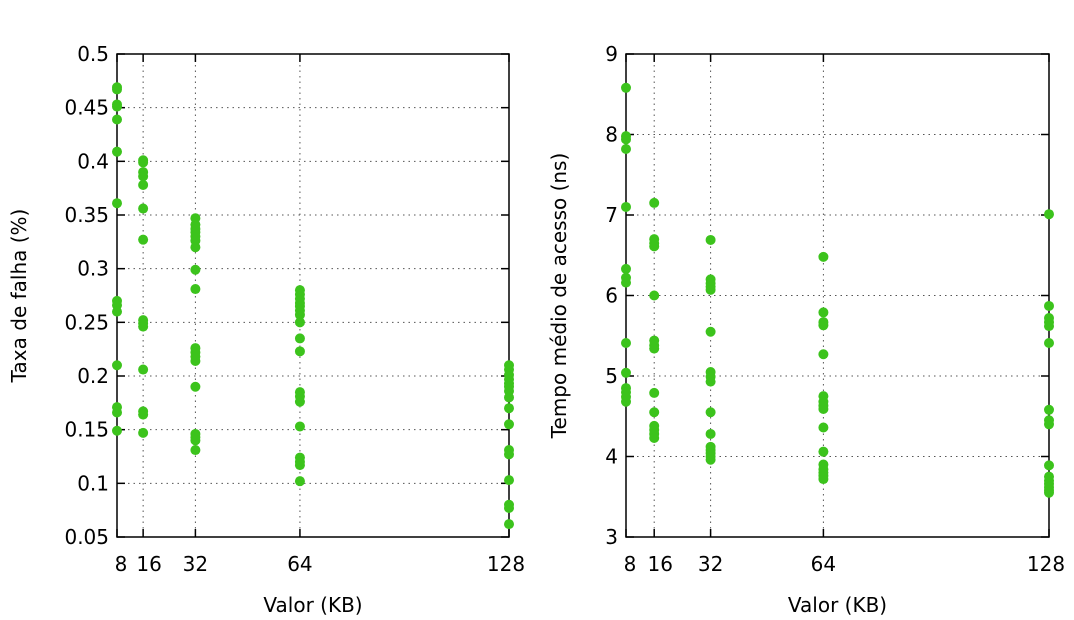  What do you see at coordinates (93, 483) in the screenshot?
I see `failure-rate-y-tick-label: 0.1` at bounding box center [93, 483].